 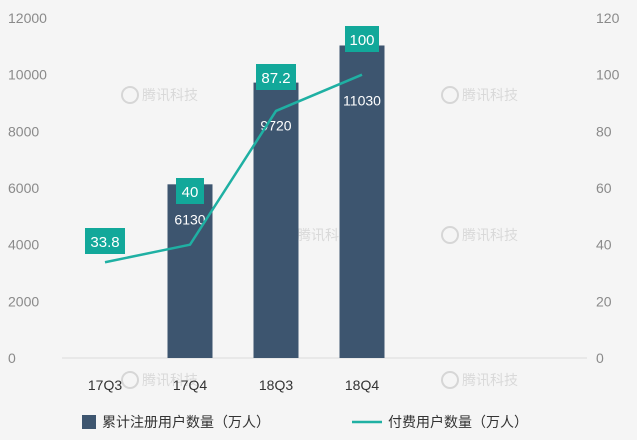 I want to click on y-right-tick-label: 100, so click(x=608, y=75).